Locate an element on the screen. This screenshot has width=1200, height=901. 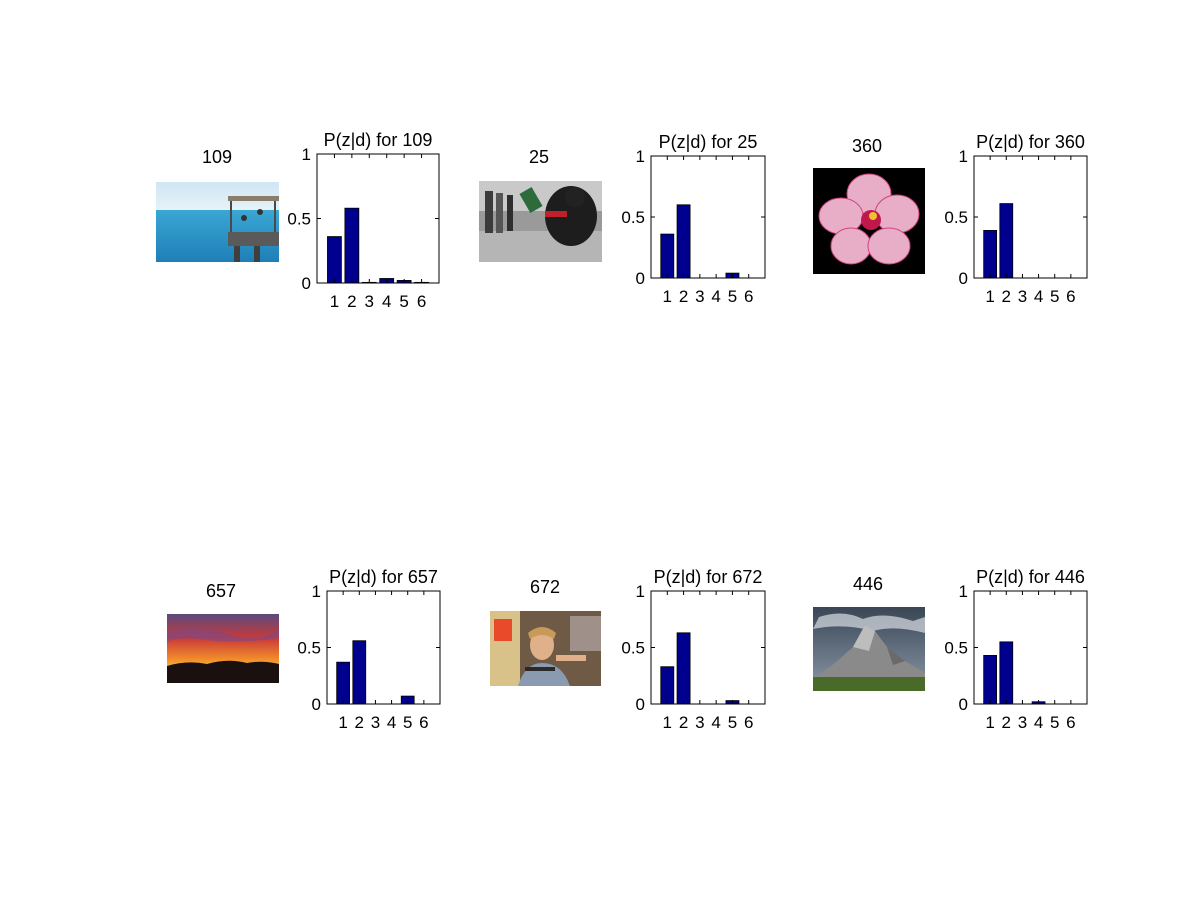
sea-pier-photo is located at coordinates (217, 222).